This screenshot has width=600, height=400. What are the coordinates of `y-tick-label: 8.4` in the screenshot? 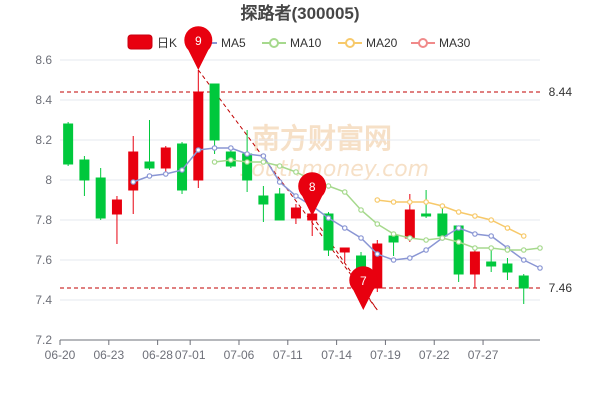 It's located at (43, 100).